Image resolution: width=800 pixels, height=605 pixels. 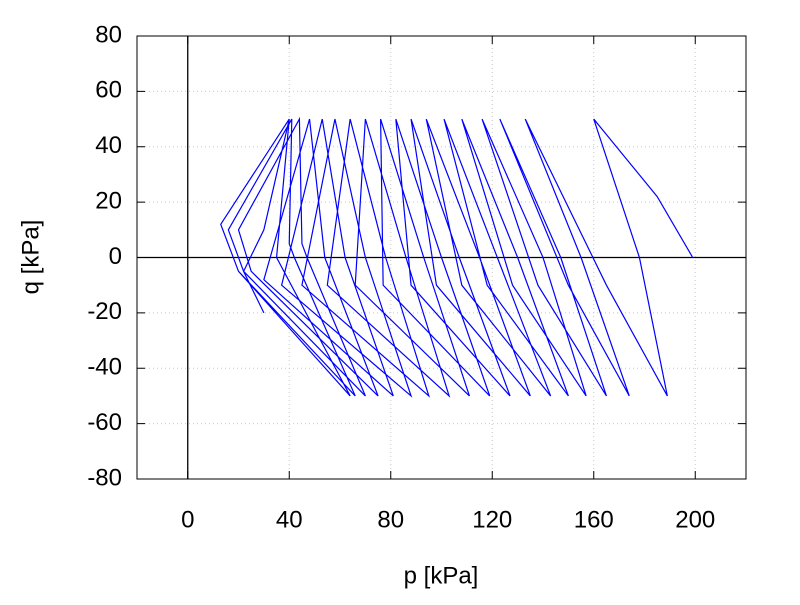 What do you see at coordinates (492, 519) in the screenshot?
I see `x-tick-label: 120` at bounding box center [492, 519].